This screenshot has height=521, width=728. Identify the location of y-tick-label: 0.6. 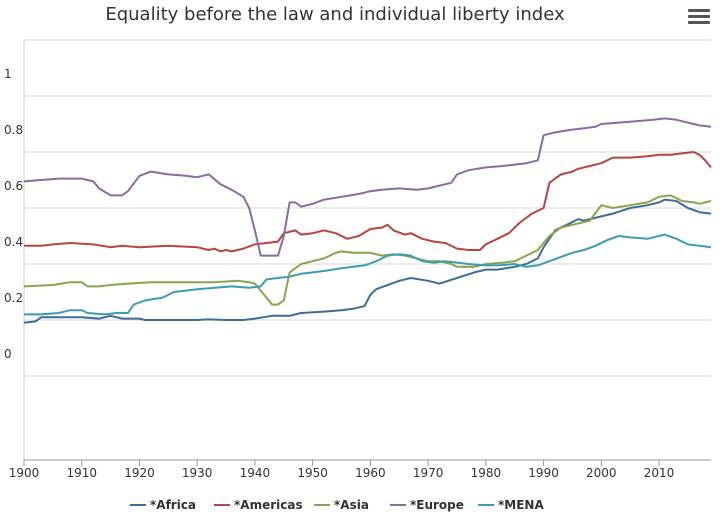
(13, 186).